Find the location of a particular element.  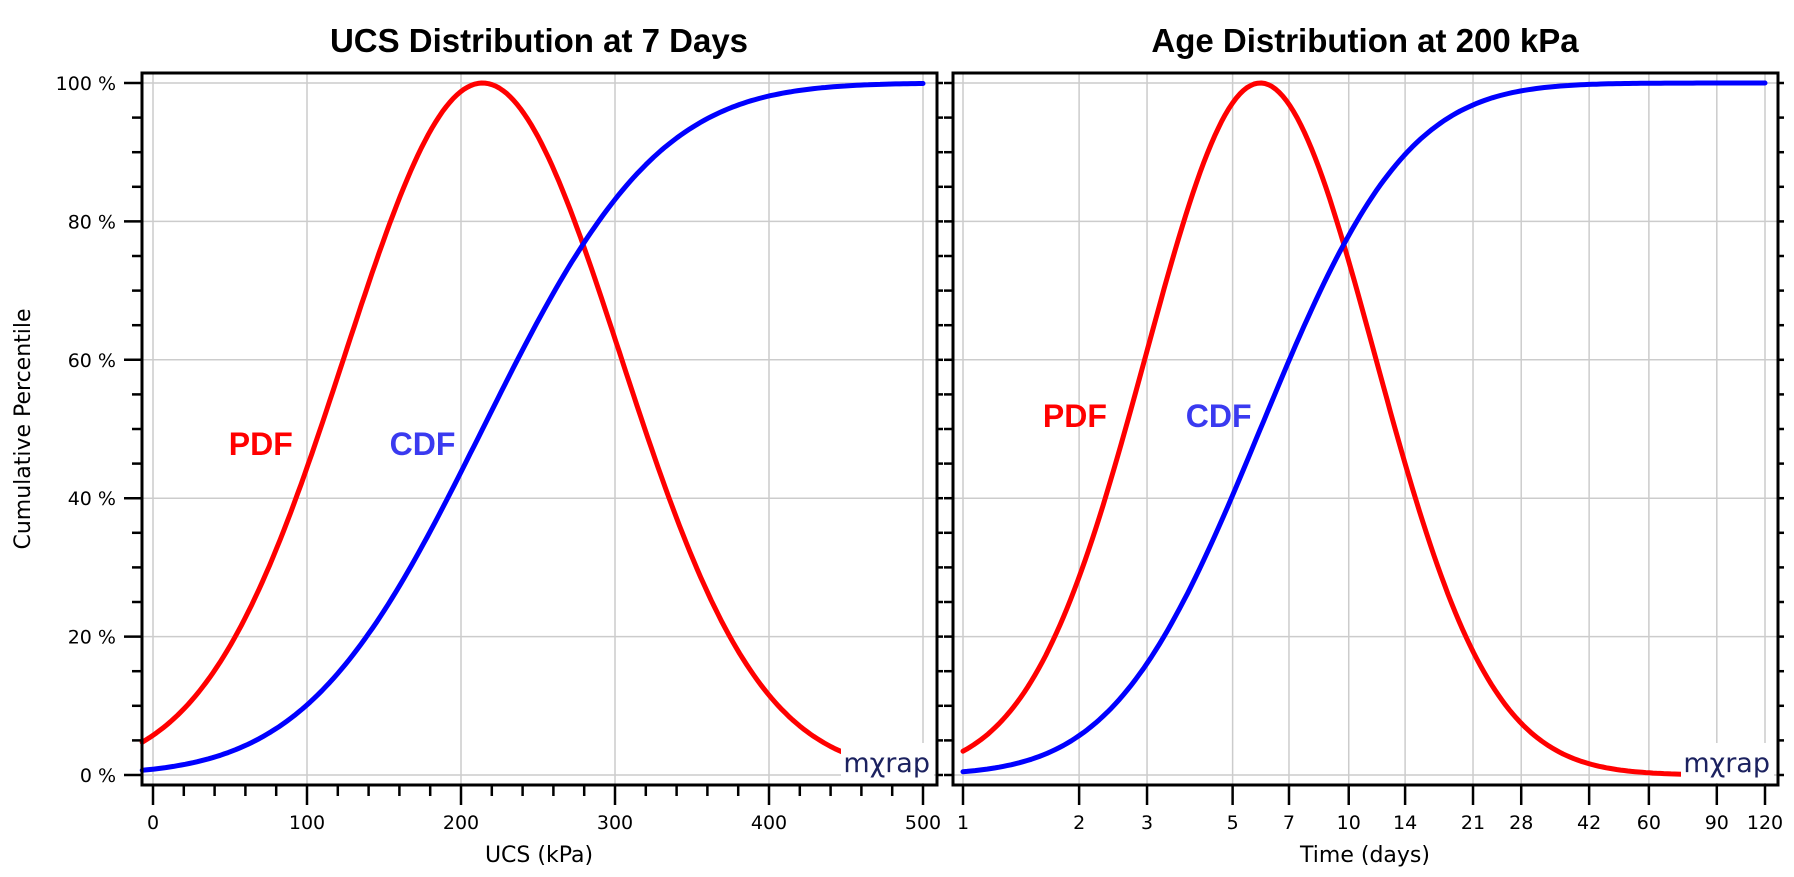

x-tick-label: 7 is located at coordinates (1289, 823).